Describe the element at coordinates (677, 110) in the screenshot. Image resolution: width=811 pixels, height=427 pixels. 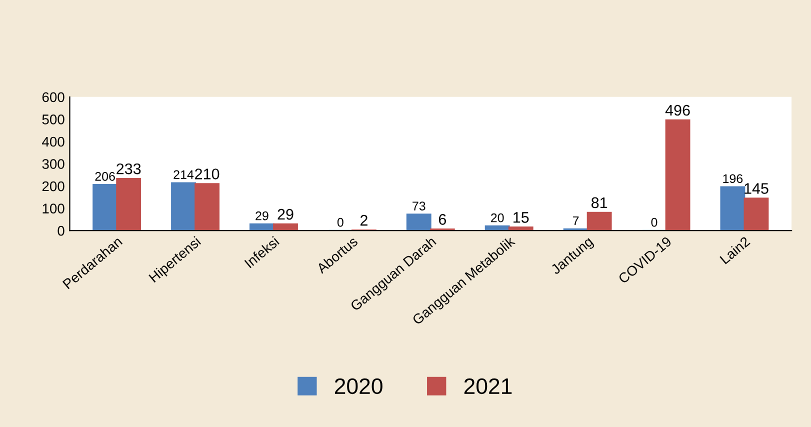
I see `data-label: 496` at that location.